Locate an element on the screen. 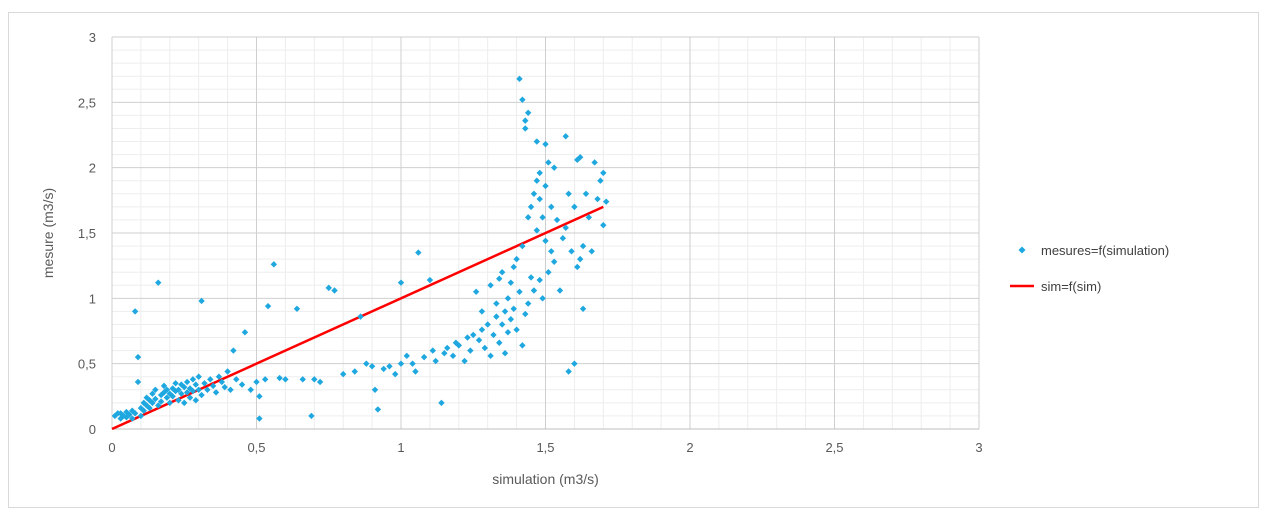 This screenshot has height=511, width=1267. legend: mesures=f(simulation) sim=f(sim) is located at coordinates (1089, 268).